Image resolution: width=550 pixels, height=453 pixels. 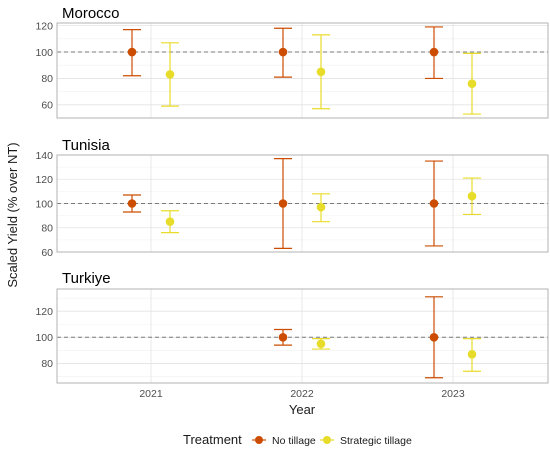 I want to click on legend-label: Strategic tillage, so click(x=376, y=441).